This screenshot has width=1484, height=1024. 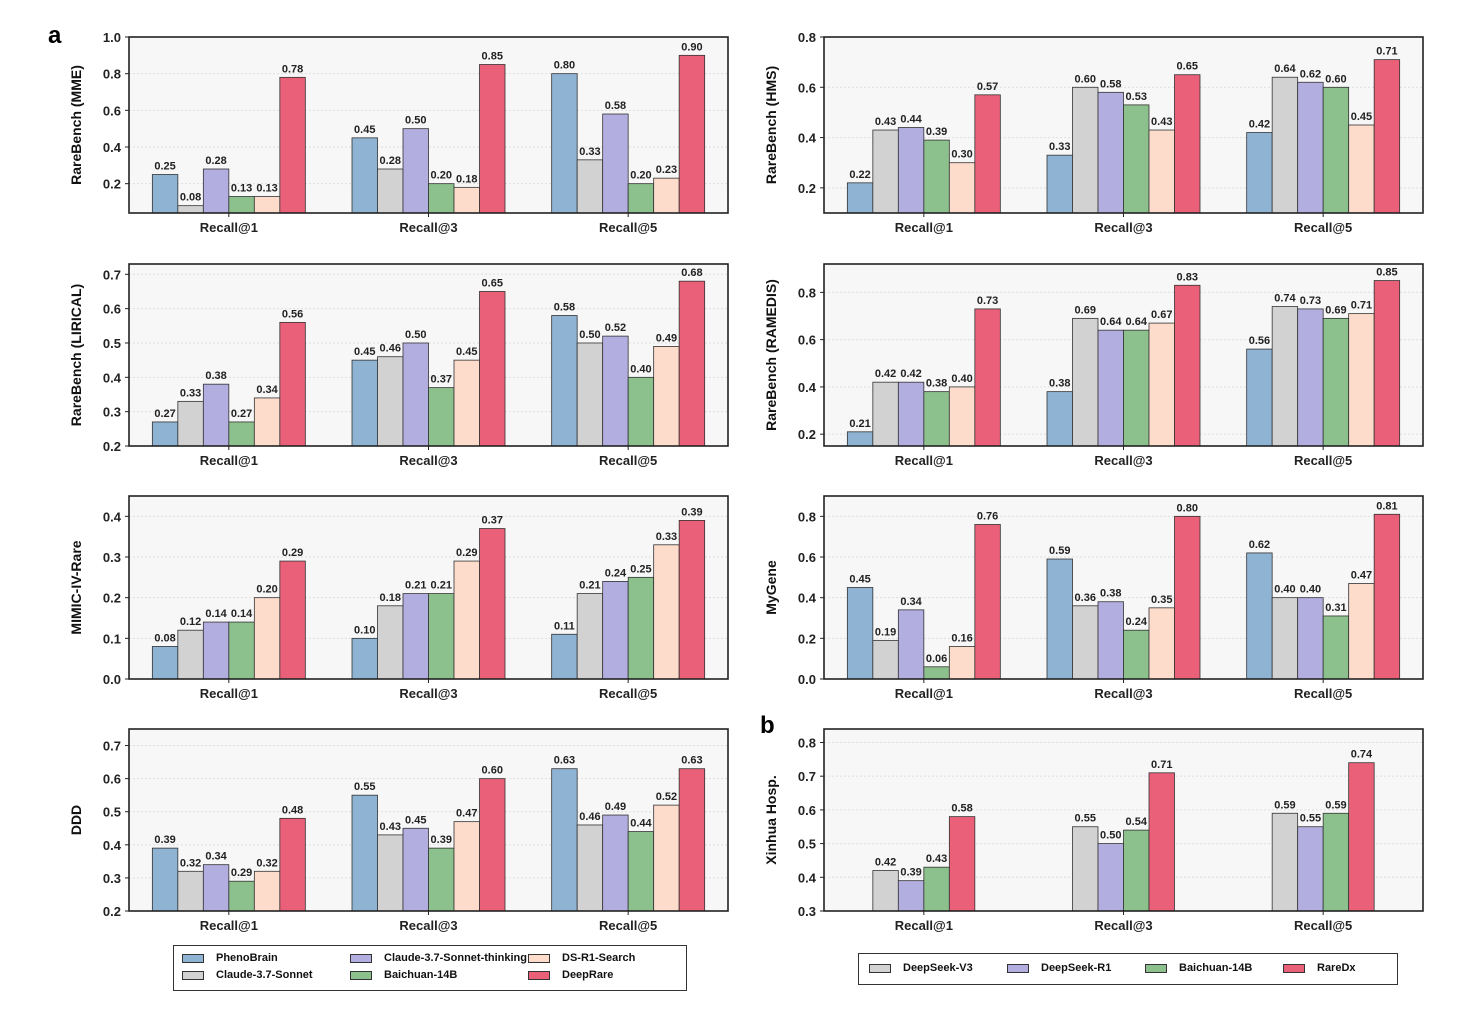 What do you see at coordinates (112, 343) in the screenshot?
I see `y-tick-label: 0.5` at bounding box center [112, 343].